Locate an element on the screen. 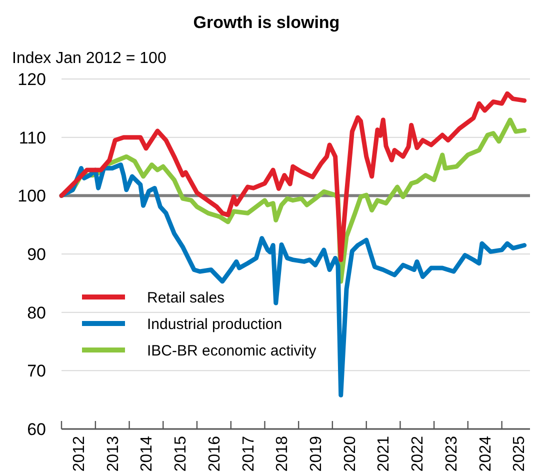  y-tick-label: 60 is located at coordinates (36, 429).